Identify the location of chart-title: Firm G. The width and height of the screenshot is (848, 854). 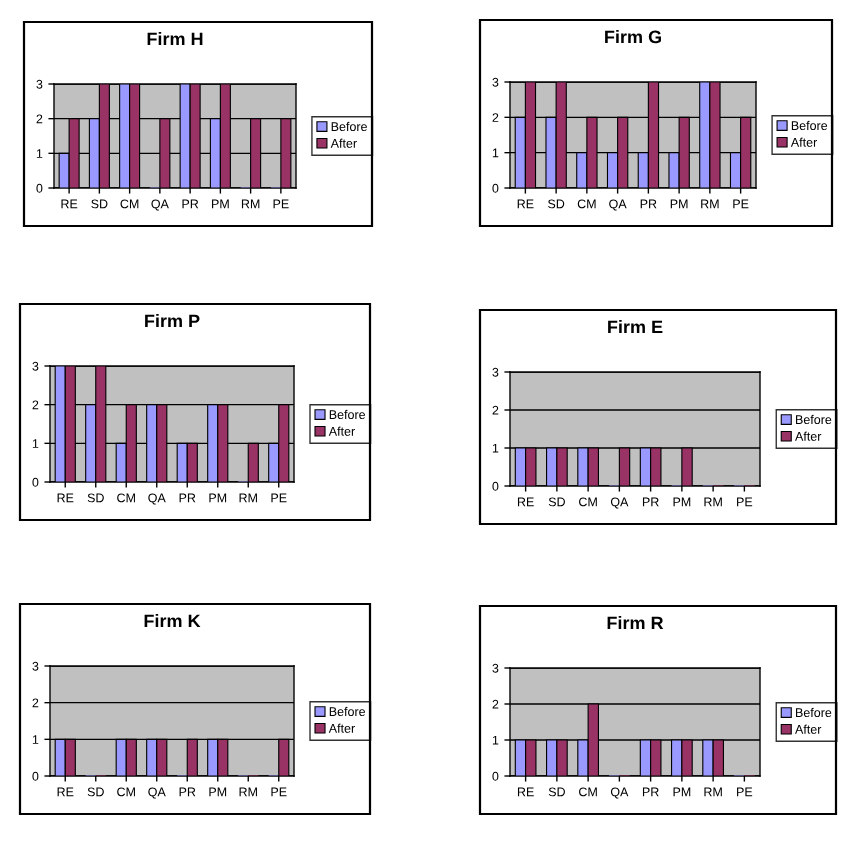
(633, 37).